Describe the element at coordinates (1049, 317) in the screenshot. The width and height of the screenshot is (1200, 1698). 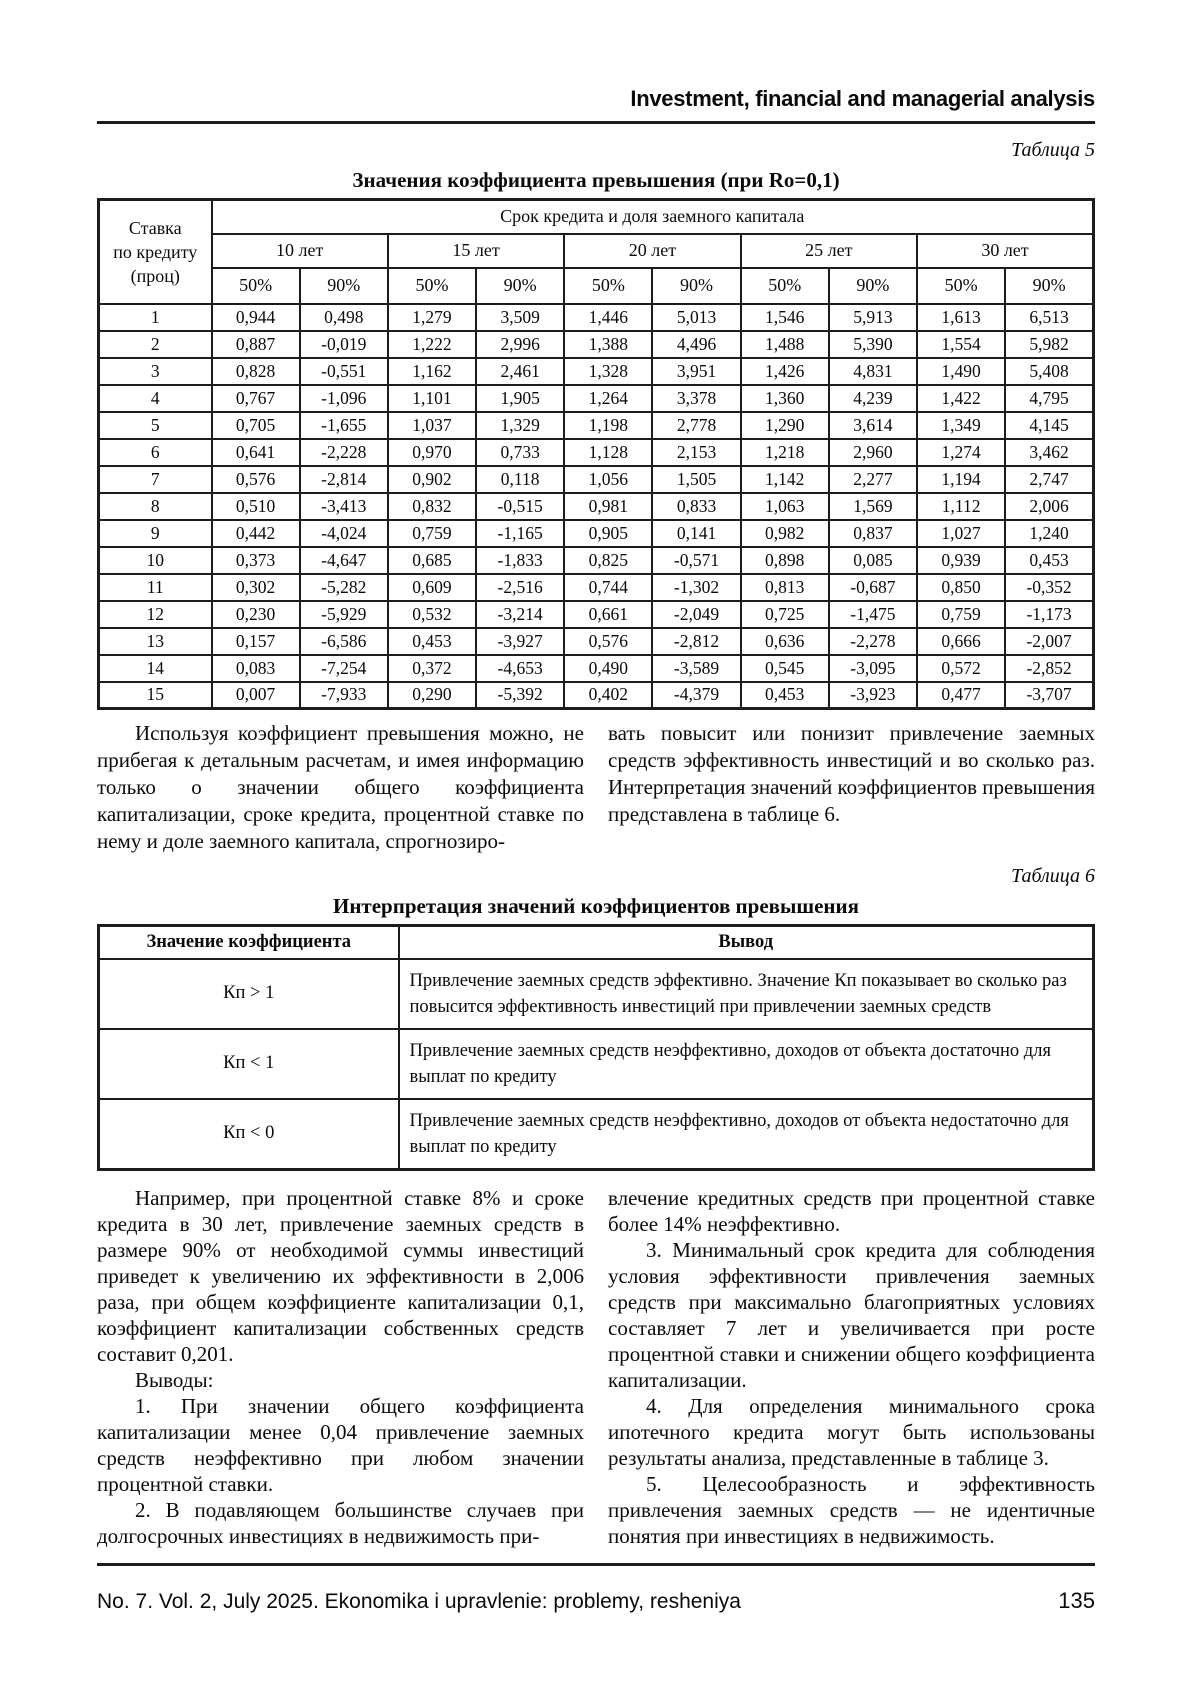
I see `coefficient-cell: 6,513` at that location.